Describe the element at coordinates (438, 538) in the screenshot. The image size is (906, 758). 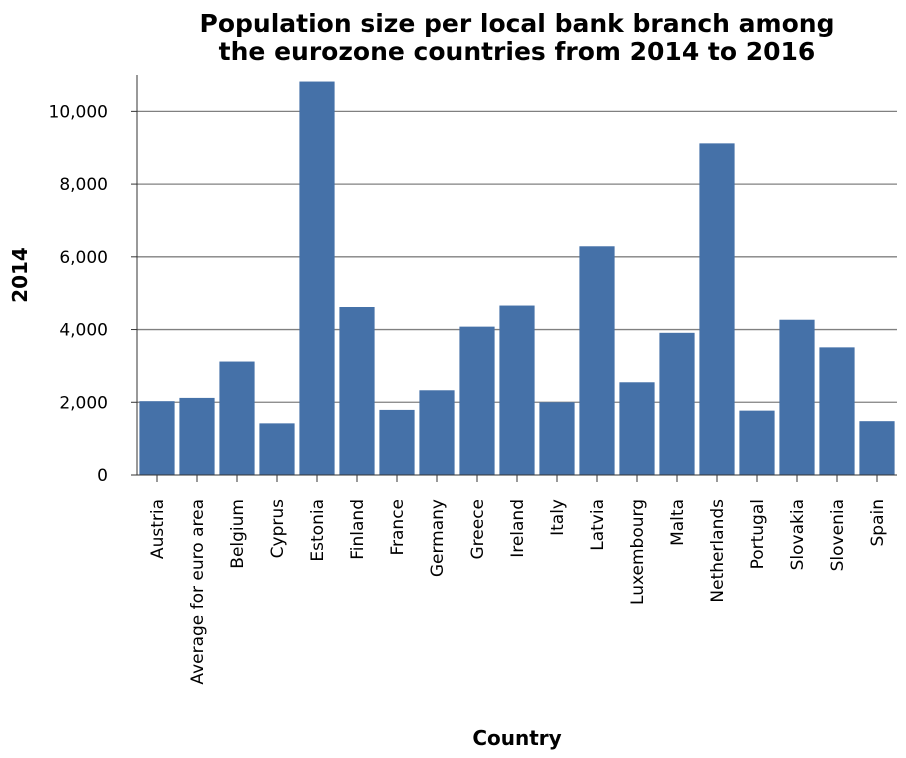
I see `x-tick-label: Germany` at that location.